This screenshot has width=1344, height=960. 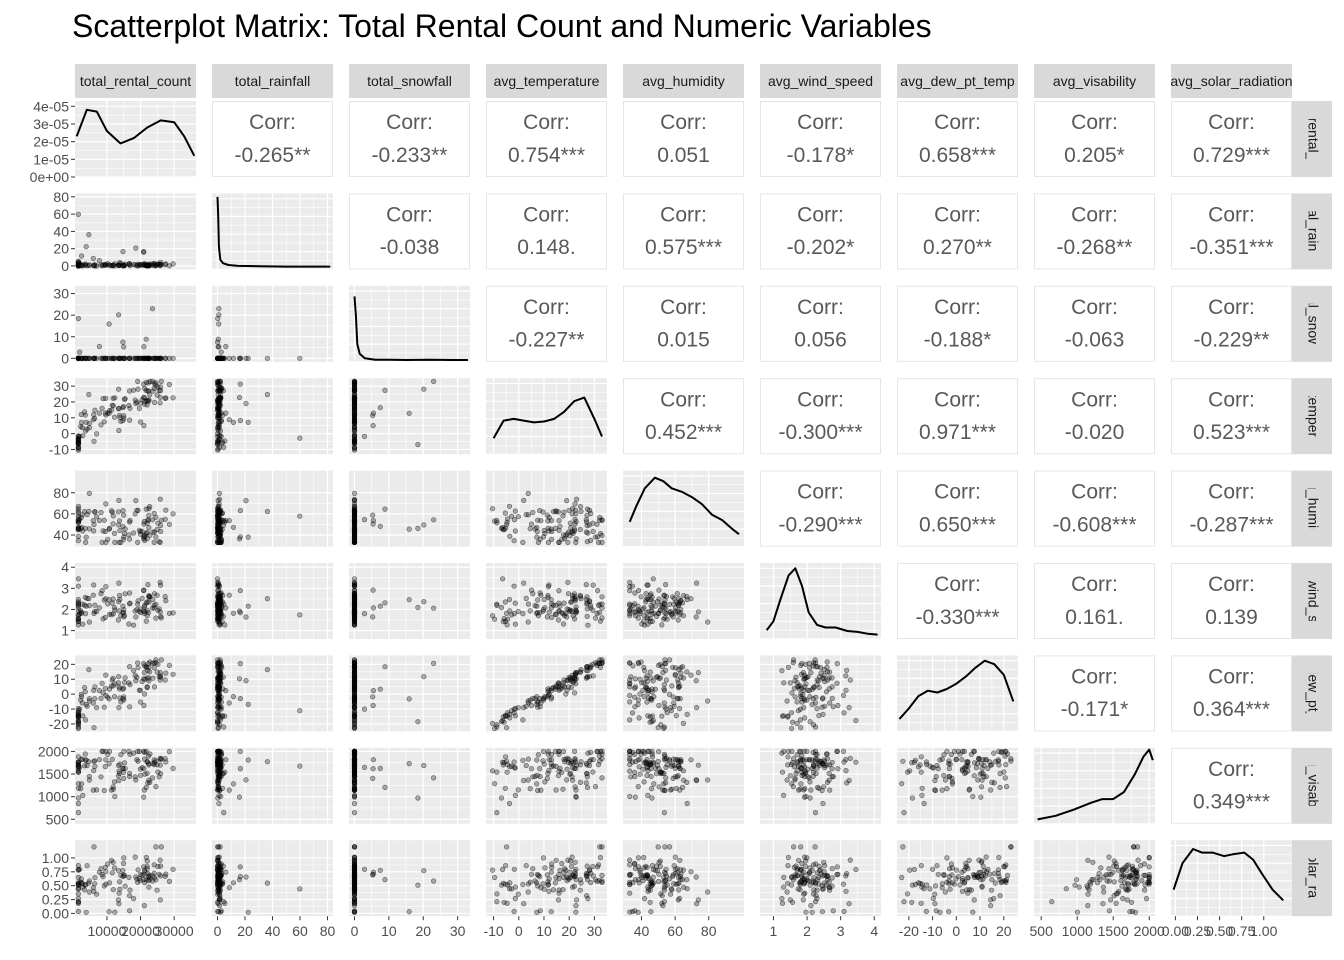 I want to click on panel-total-snowfall-vs-total-snowfall, so click(x=409, y=324).